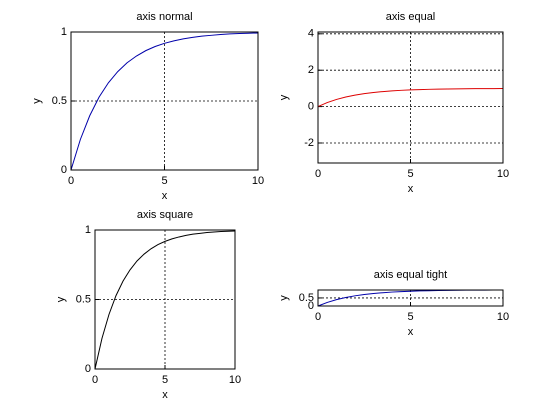 The height and width of the screenshot is (415, 554). I want to click on subplot: 0 5 10 00.5 axis equal tight x y, so click(393, 303).